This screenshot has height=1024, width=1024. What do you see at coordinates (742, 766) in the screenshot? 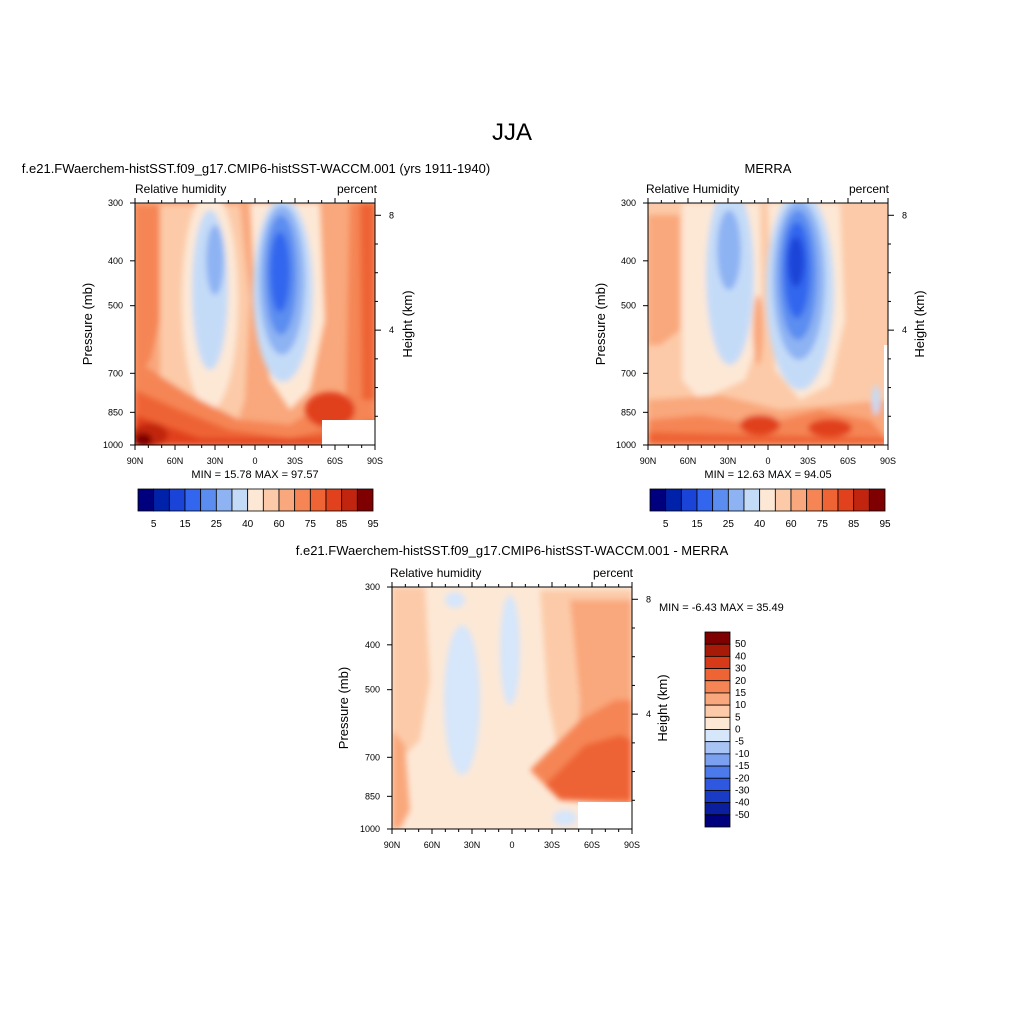
I see `colorbar-label: -15` at bounding box center [742, 766].